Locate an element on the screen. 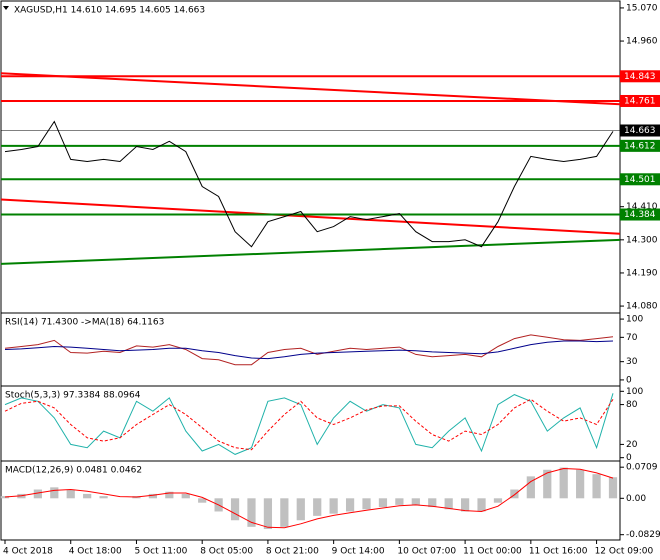 Image resolution: width=660 pixels, height=560 pixels. level-label: 14.761 is located at coordinates (640, 101).